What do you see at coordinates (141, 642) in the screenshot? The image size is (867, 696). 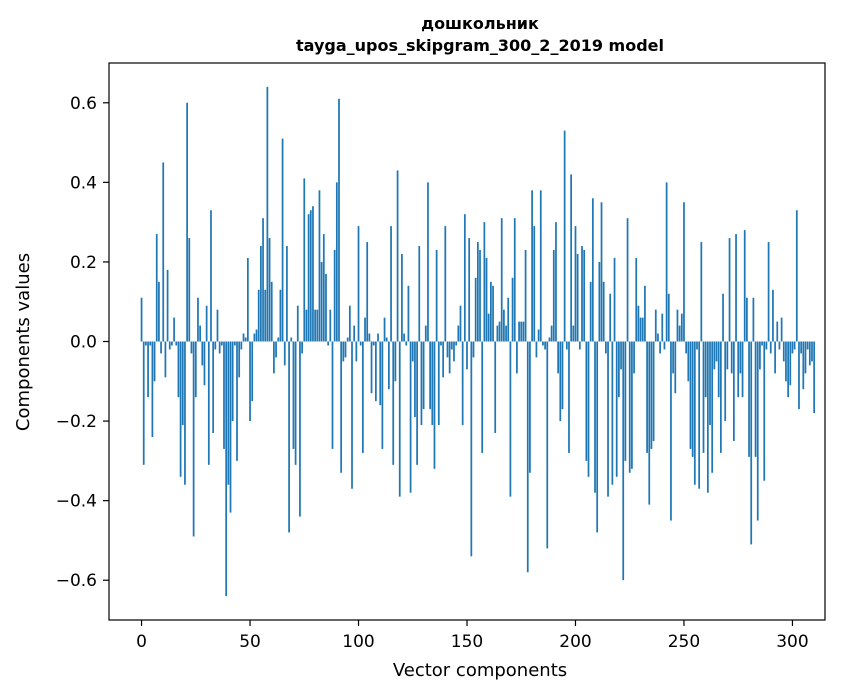 I see `x-tick-label: 0` at bounding box center [141, 642].